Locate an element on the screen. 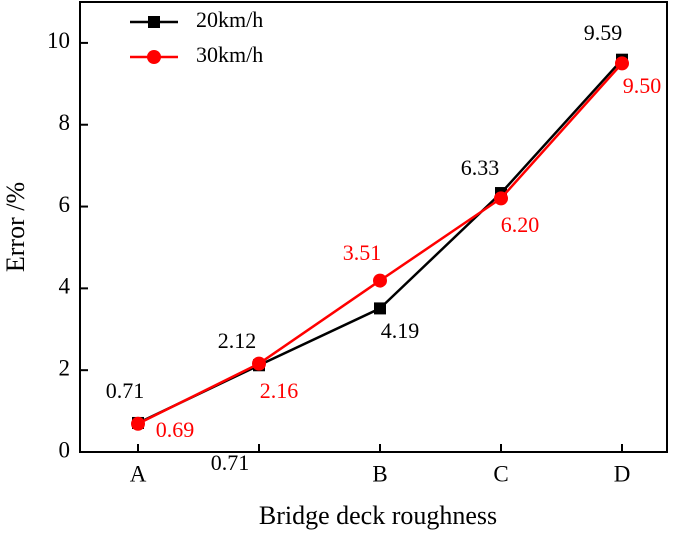  data-label: 6.33 is located at coordinates (480, 167).